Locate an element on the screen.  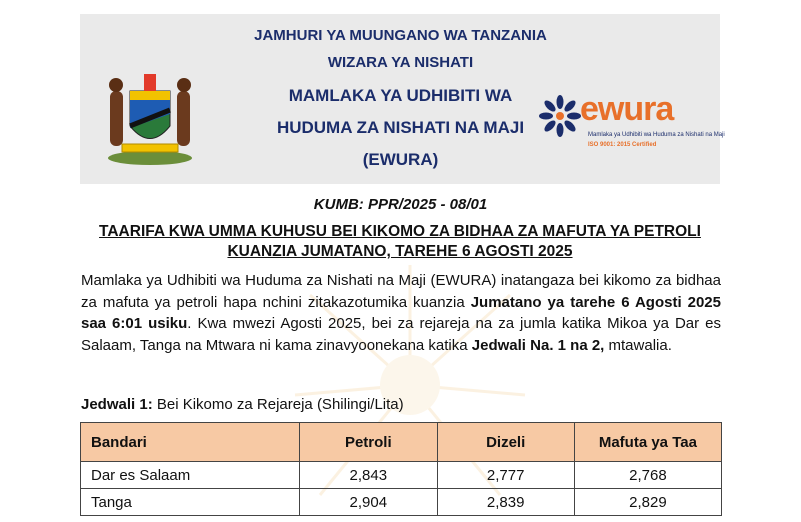
cell-port: Tanga is located at coordinates (190, 502).